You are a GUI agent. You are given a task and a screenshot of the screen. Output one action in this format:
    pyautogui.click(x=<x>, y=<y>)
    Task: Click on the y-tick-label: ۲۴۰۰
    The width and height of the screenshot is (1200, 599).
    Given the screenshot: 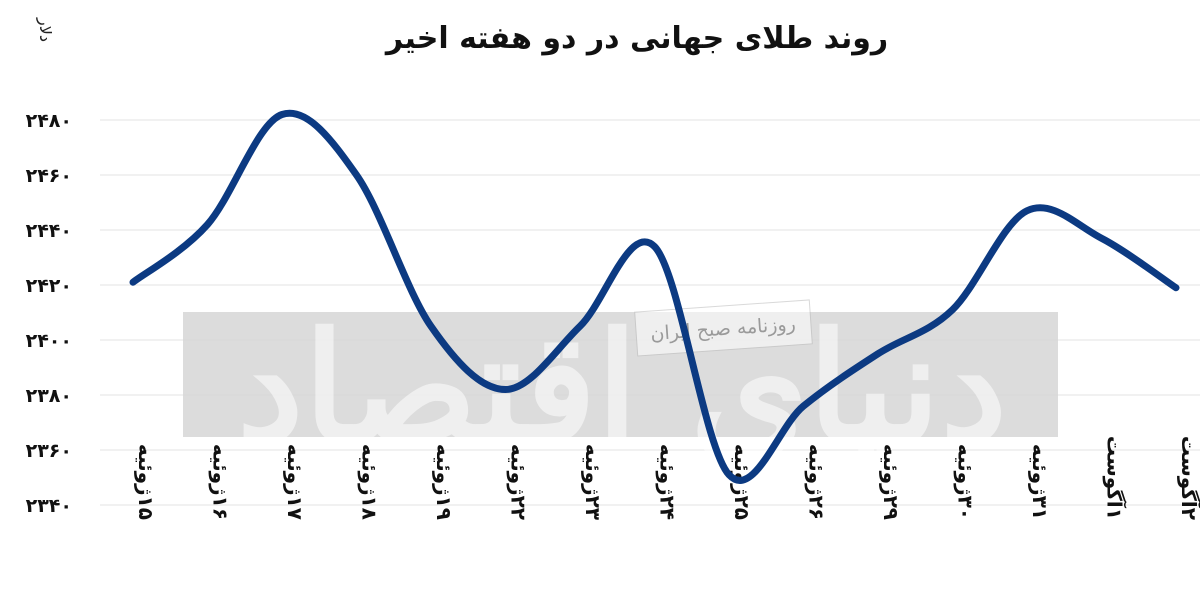 What is the action you would take?
    pyautogui.click(x=49, y=341)
    